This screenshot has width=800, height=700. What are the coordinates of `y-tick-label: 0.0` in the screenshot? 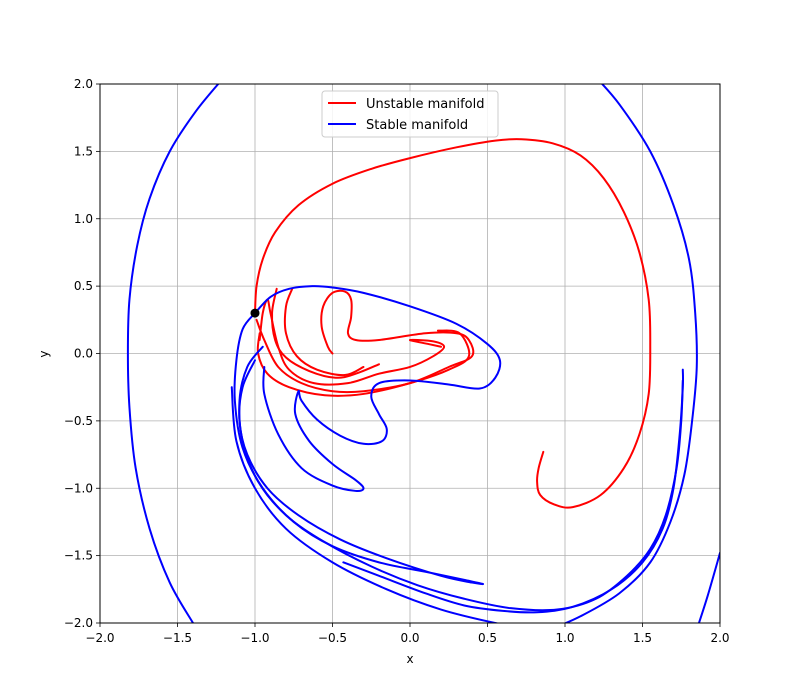 It's located at (83, 354).